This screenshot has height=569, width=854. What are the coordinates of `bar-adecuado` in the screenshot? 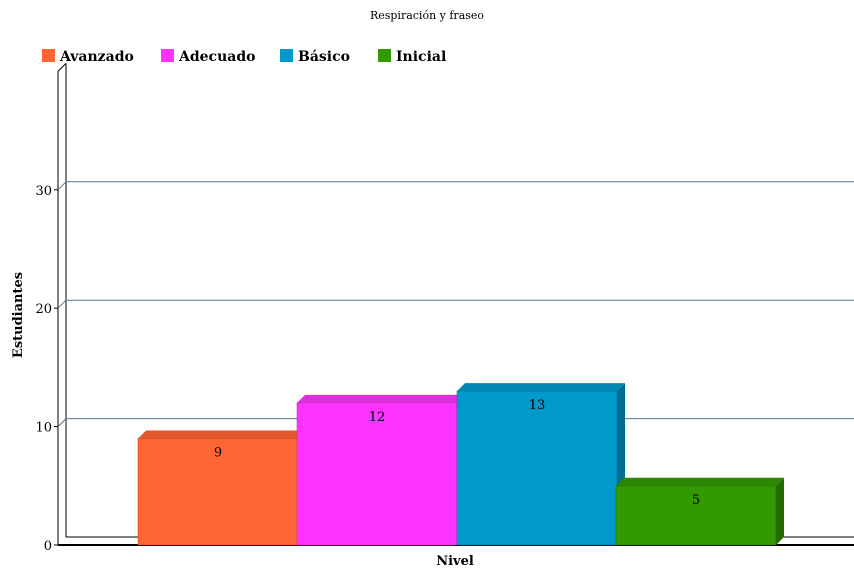 It's located at (380, 470).